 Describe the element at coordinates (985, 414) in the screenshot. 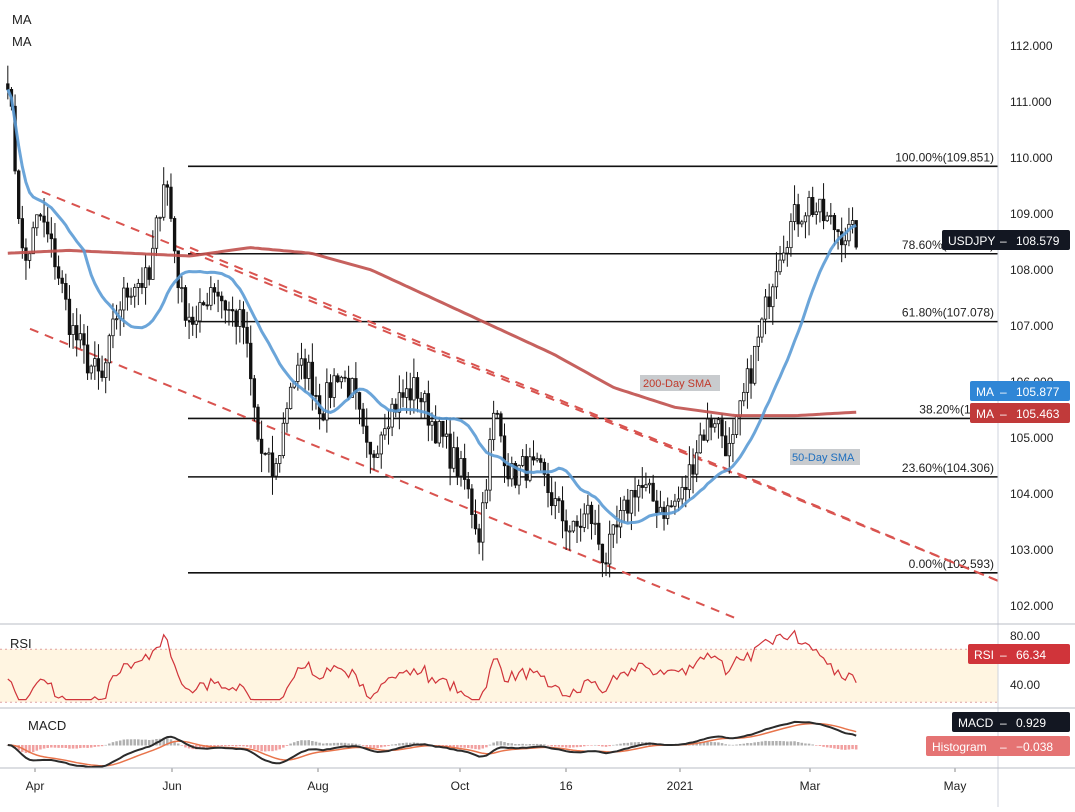

I see `ma200-tag-label: MA` at that location.